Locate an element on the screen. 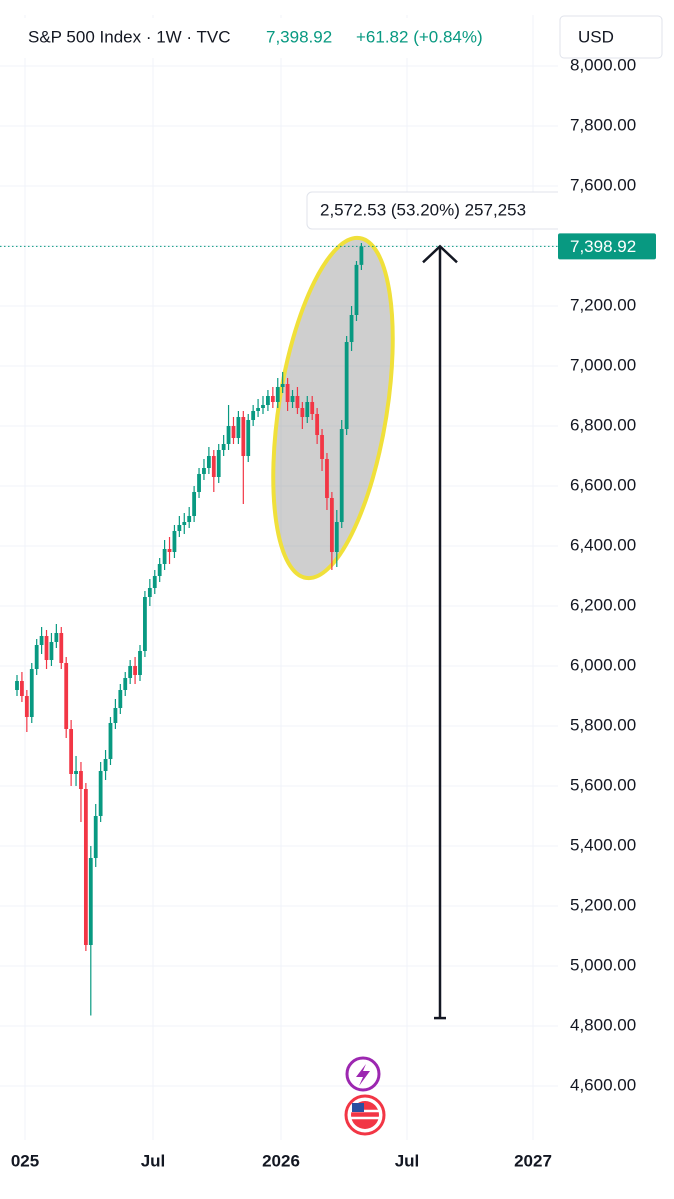 This screenshot has width=674, height=1199. highlight-ellipse is located at coordinates (333, 408).